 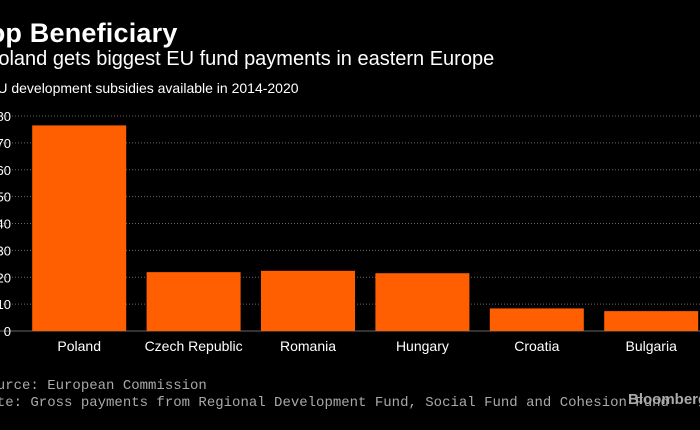 I want to click on y-tick-label: 40, so click(x=5, y=224).